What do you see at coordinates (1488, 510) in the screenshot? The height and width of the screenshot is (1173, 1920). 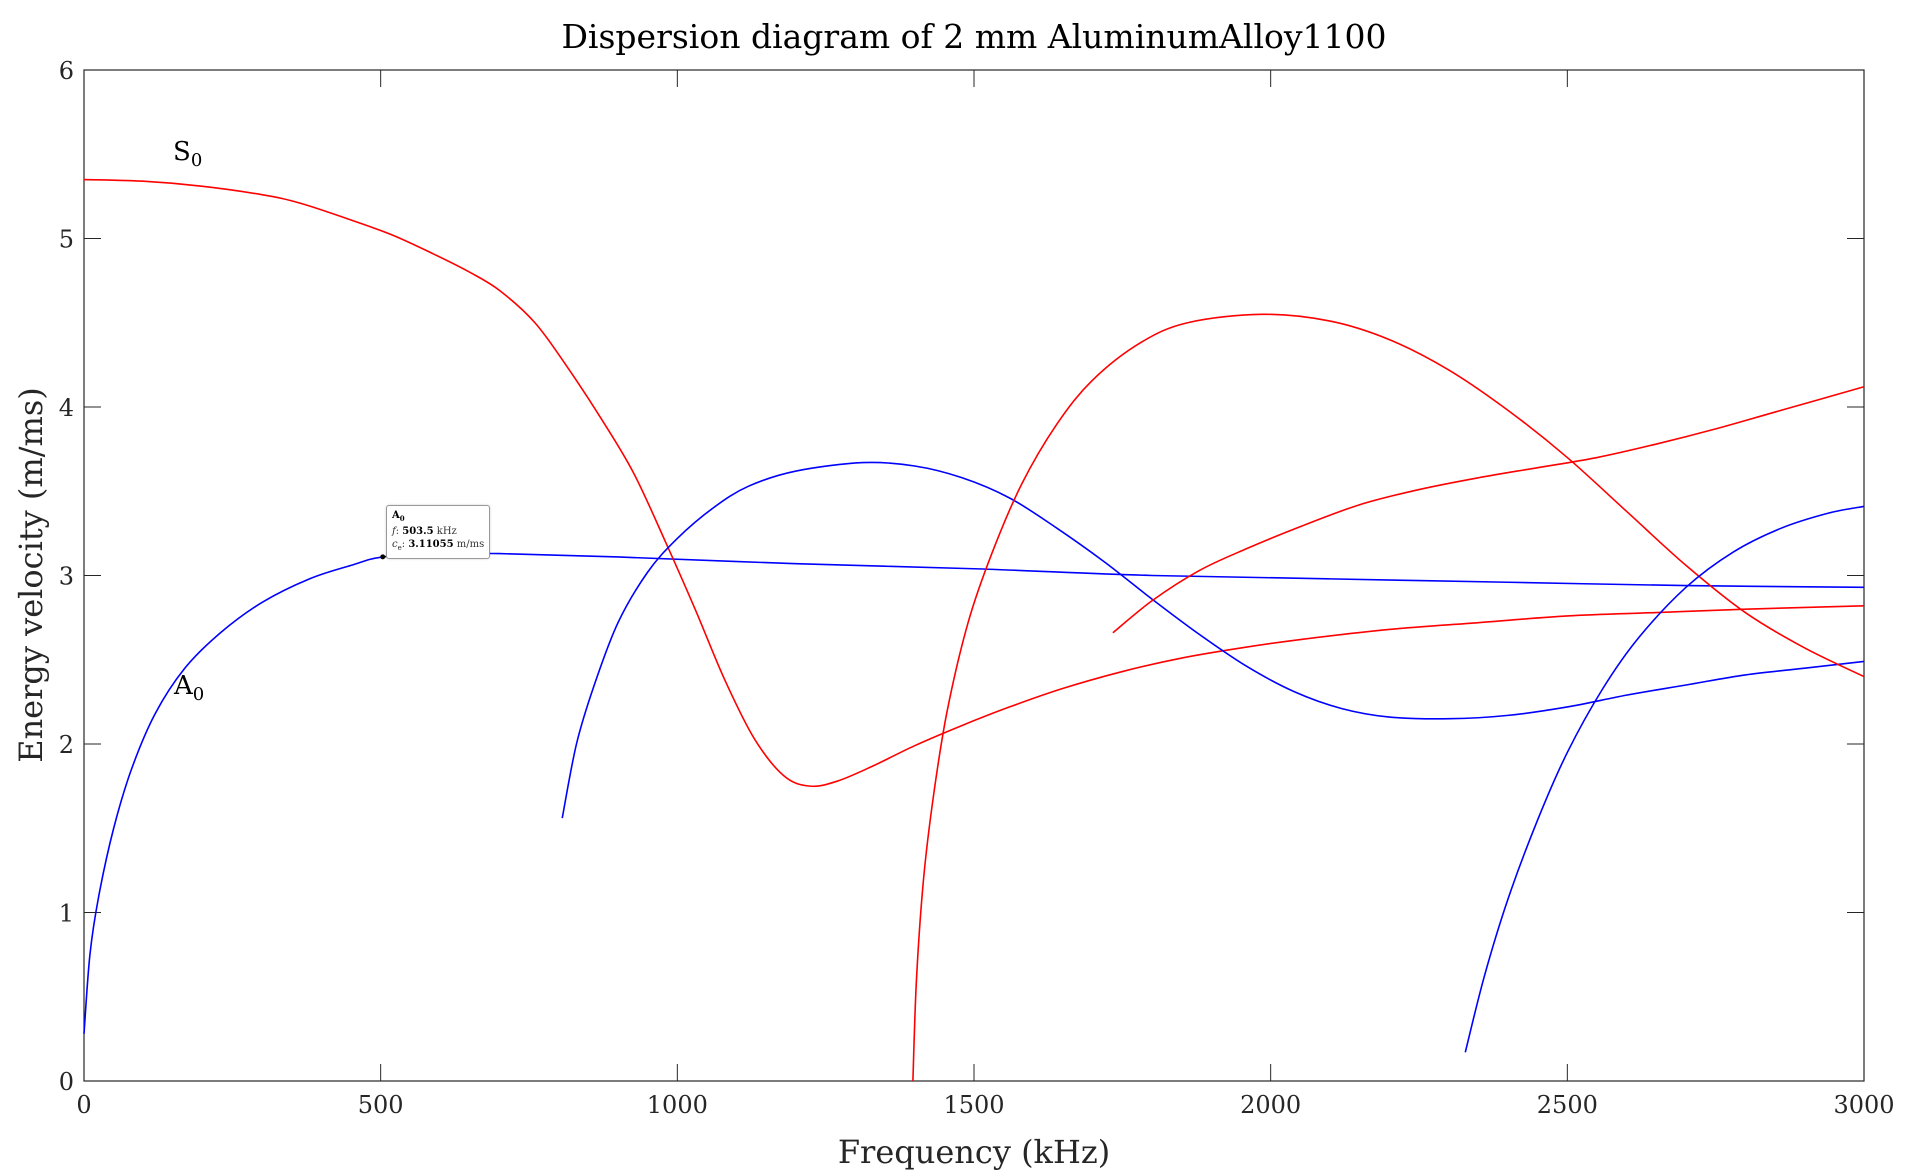 I see `curve-s2` at bounding box center [1488, 510].